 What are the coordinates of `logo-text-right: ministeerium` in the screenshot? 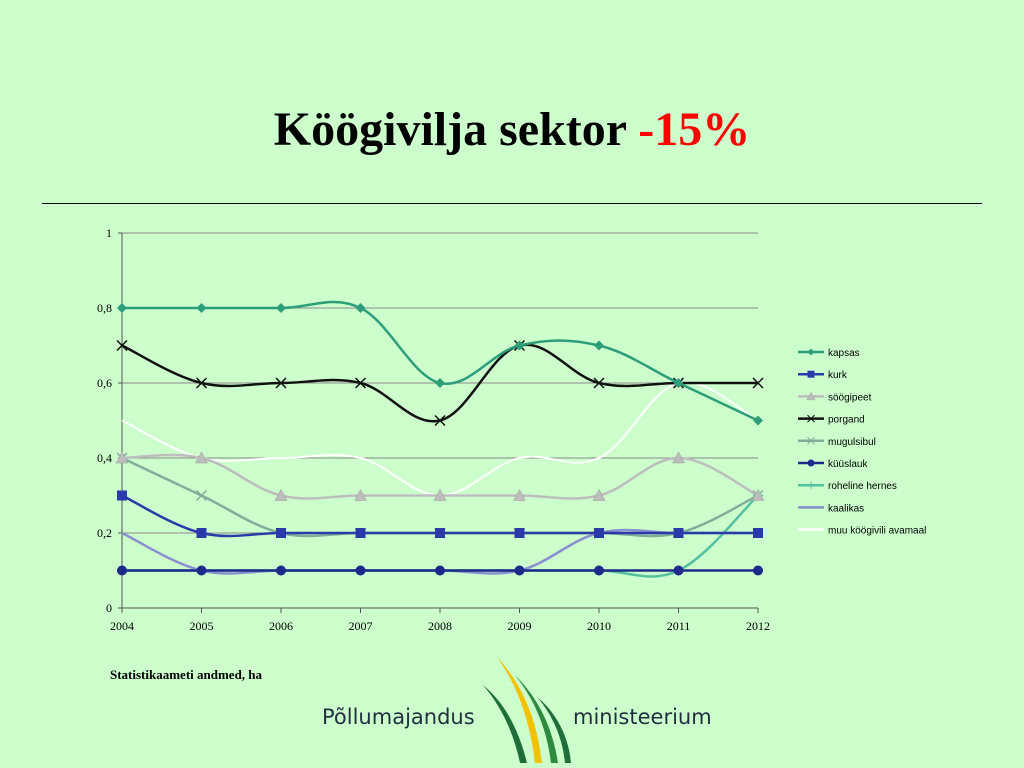 It's located at (642, 717).